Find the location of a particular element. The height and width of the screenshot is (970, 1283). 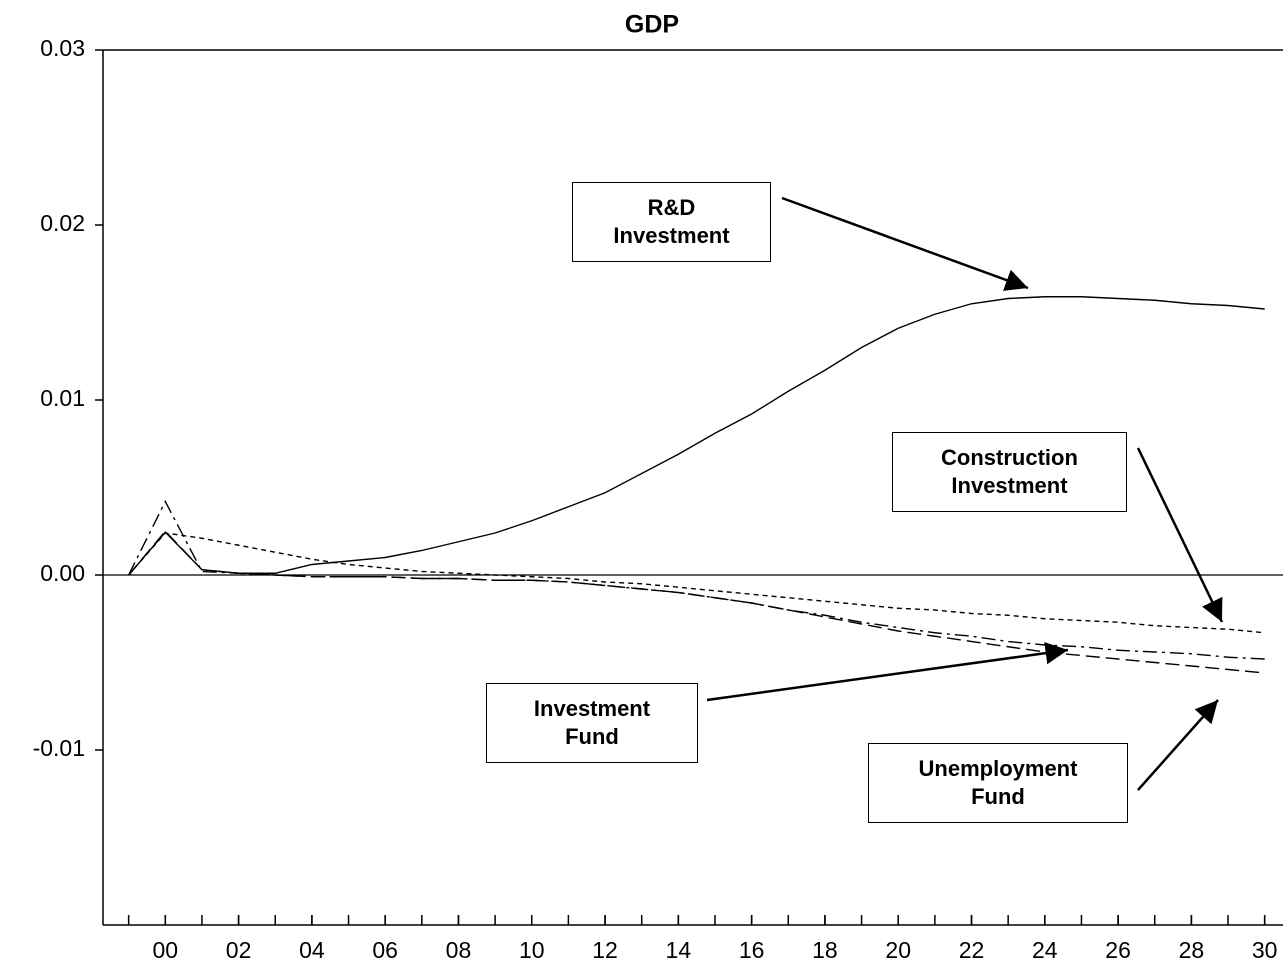

x-tick-label: 02 is located at coordinates (239, 950).